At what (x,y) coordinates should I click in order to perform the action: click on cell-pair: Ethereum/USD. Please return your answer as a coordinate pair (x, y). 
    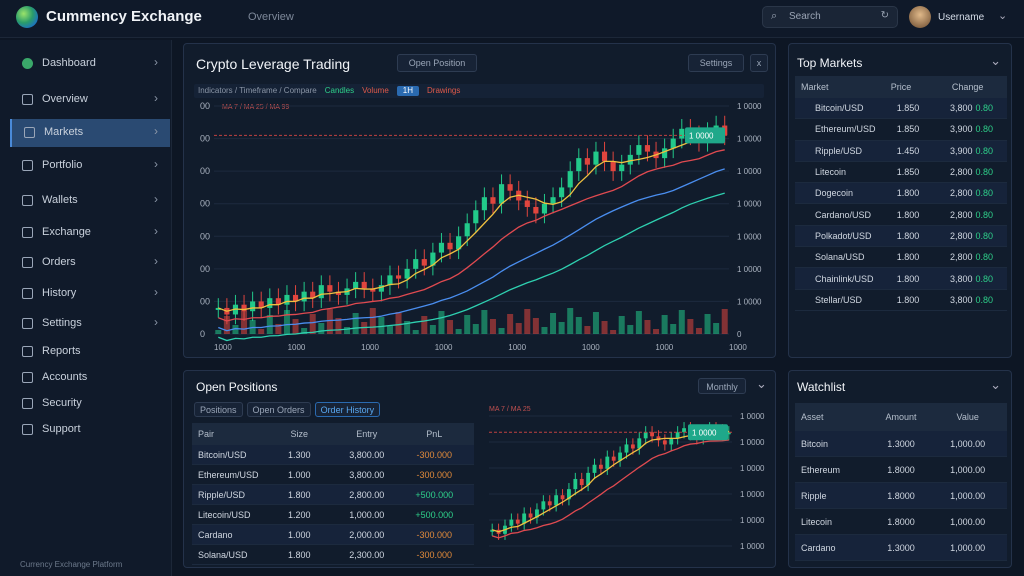
    Looking at the image, I should click on (228, 474).